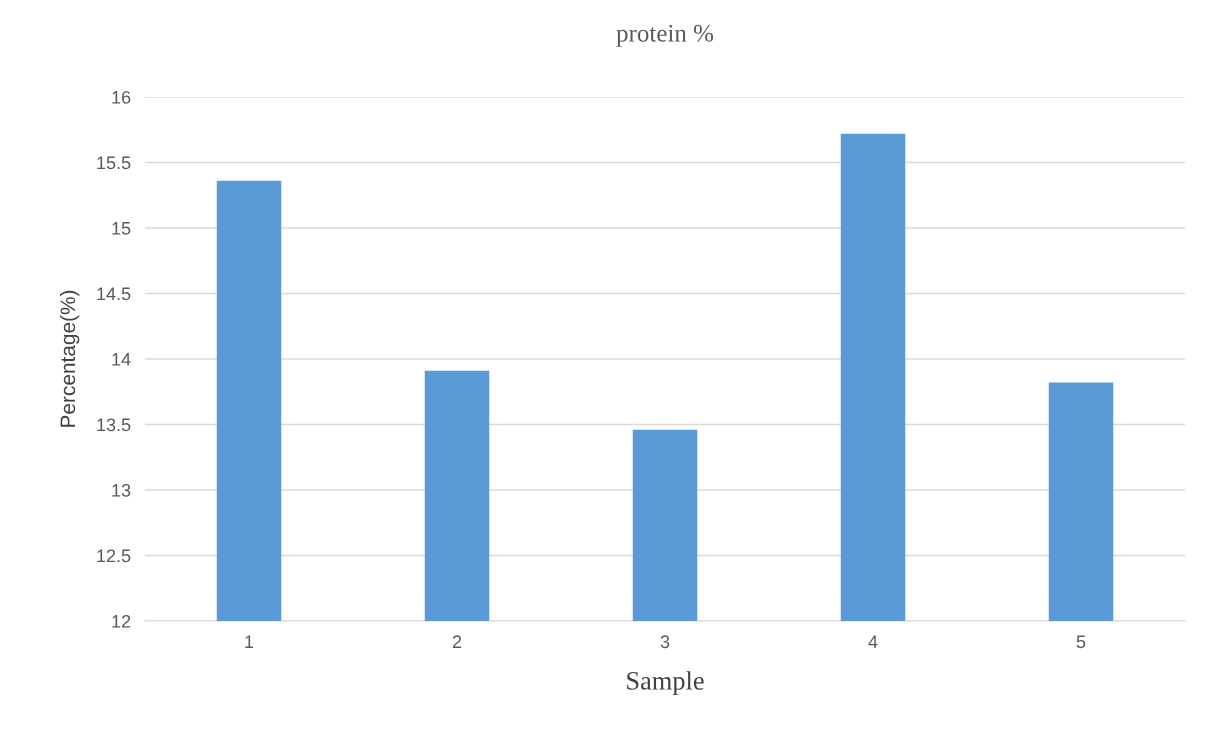 Image resolution: width=1210 pixels, height=735 pixels. What do you see at coordinates (457, 641) in the screenshot?
I see `x-tick-label: 2` at bounding box center [457, 641].